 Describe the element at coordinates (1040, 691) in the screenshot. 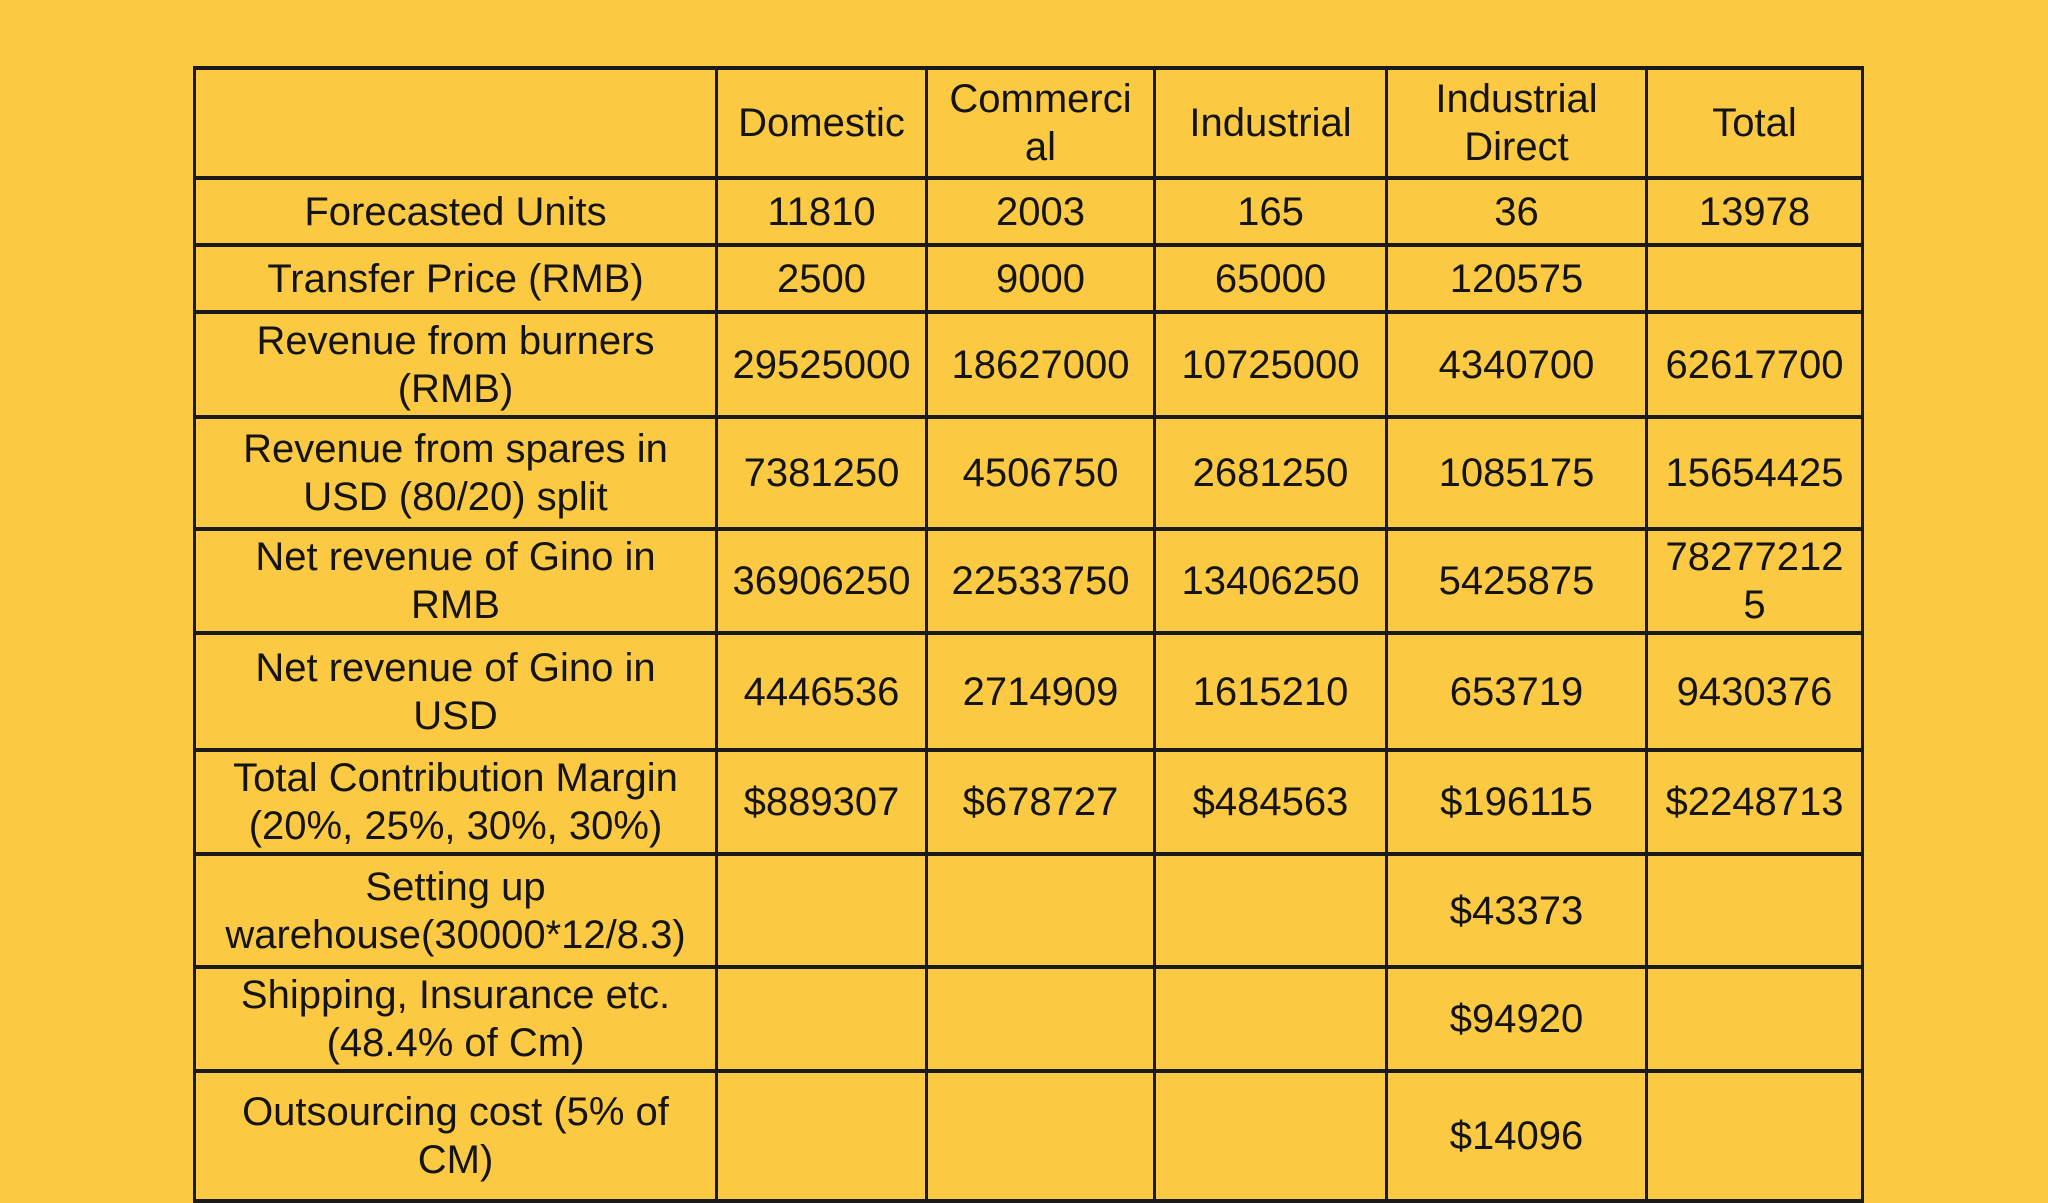

I see `data-cell: 2714909` at that location.